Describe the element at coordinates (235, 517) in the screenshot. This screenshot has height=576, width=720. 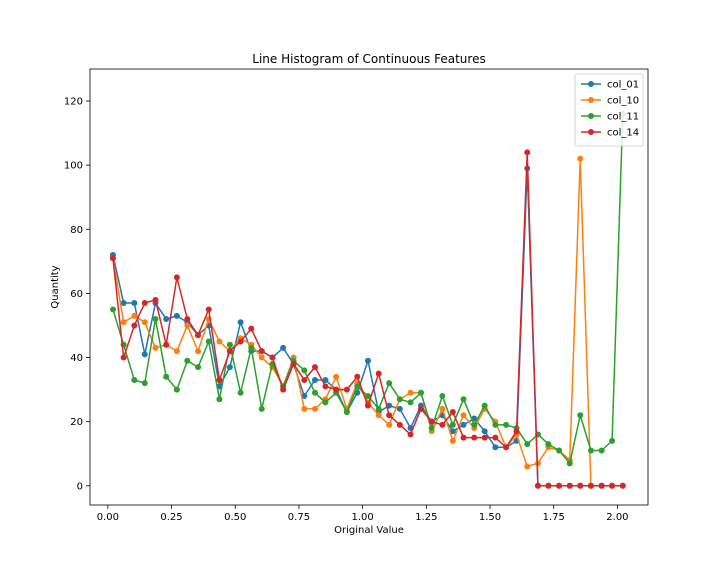
I see `x-tick-label: 0.50` at that location.